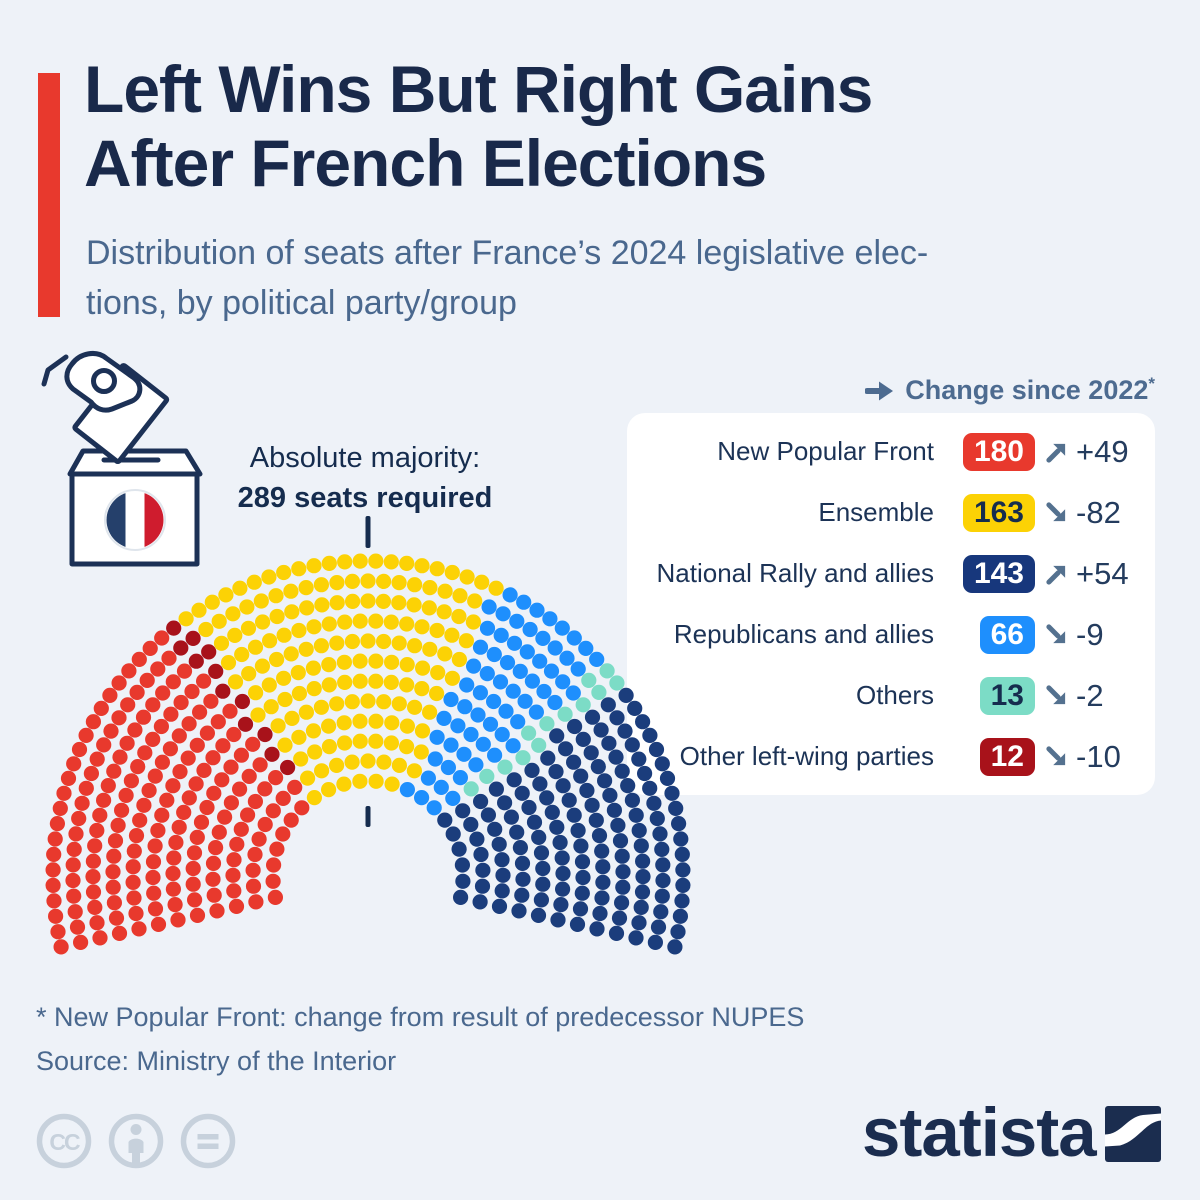 The height and width of the screenshot is (1200, 1200). What do you see at coordinates (1007, 756) in the screenshot?
I see `seats-badge: 12` at bounding box center [1007, 756].